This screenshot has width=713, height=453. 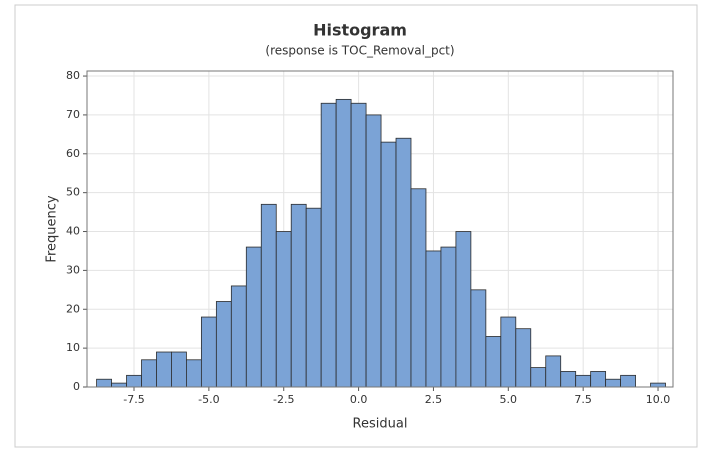 What do you see at coordinates (73, 347) in the screenshot?
I see `y-tick-label: 10` at bounding box center [73, 347].